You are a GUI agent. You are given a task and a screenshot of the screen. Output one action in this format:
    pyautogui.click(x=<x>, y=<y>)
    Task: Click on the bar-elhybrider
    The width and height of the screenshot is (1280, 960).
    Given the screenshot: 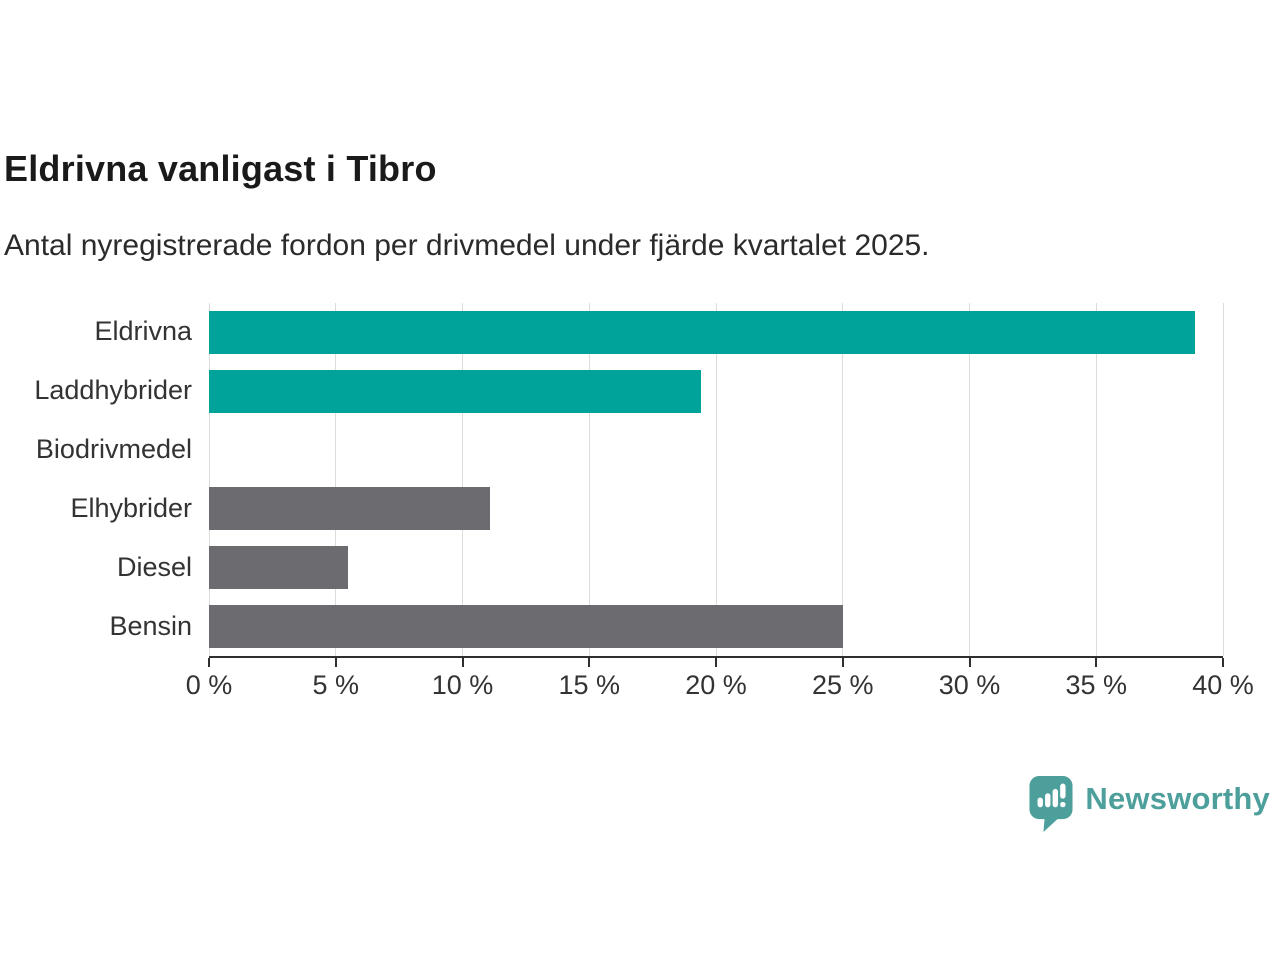 What is the action you would take?
    pyautogui.click(x=350, y=509)
    